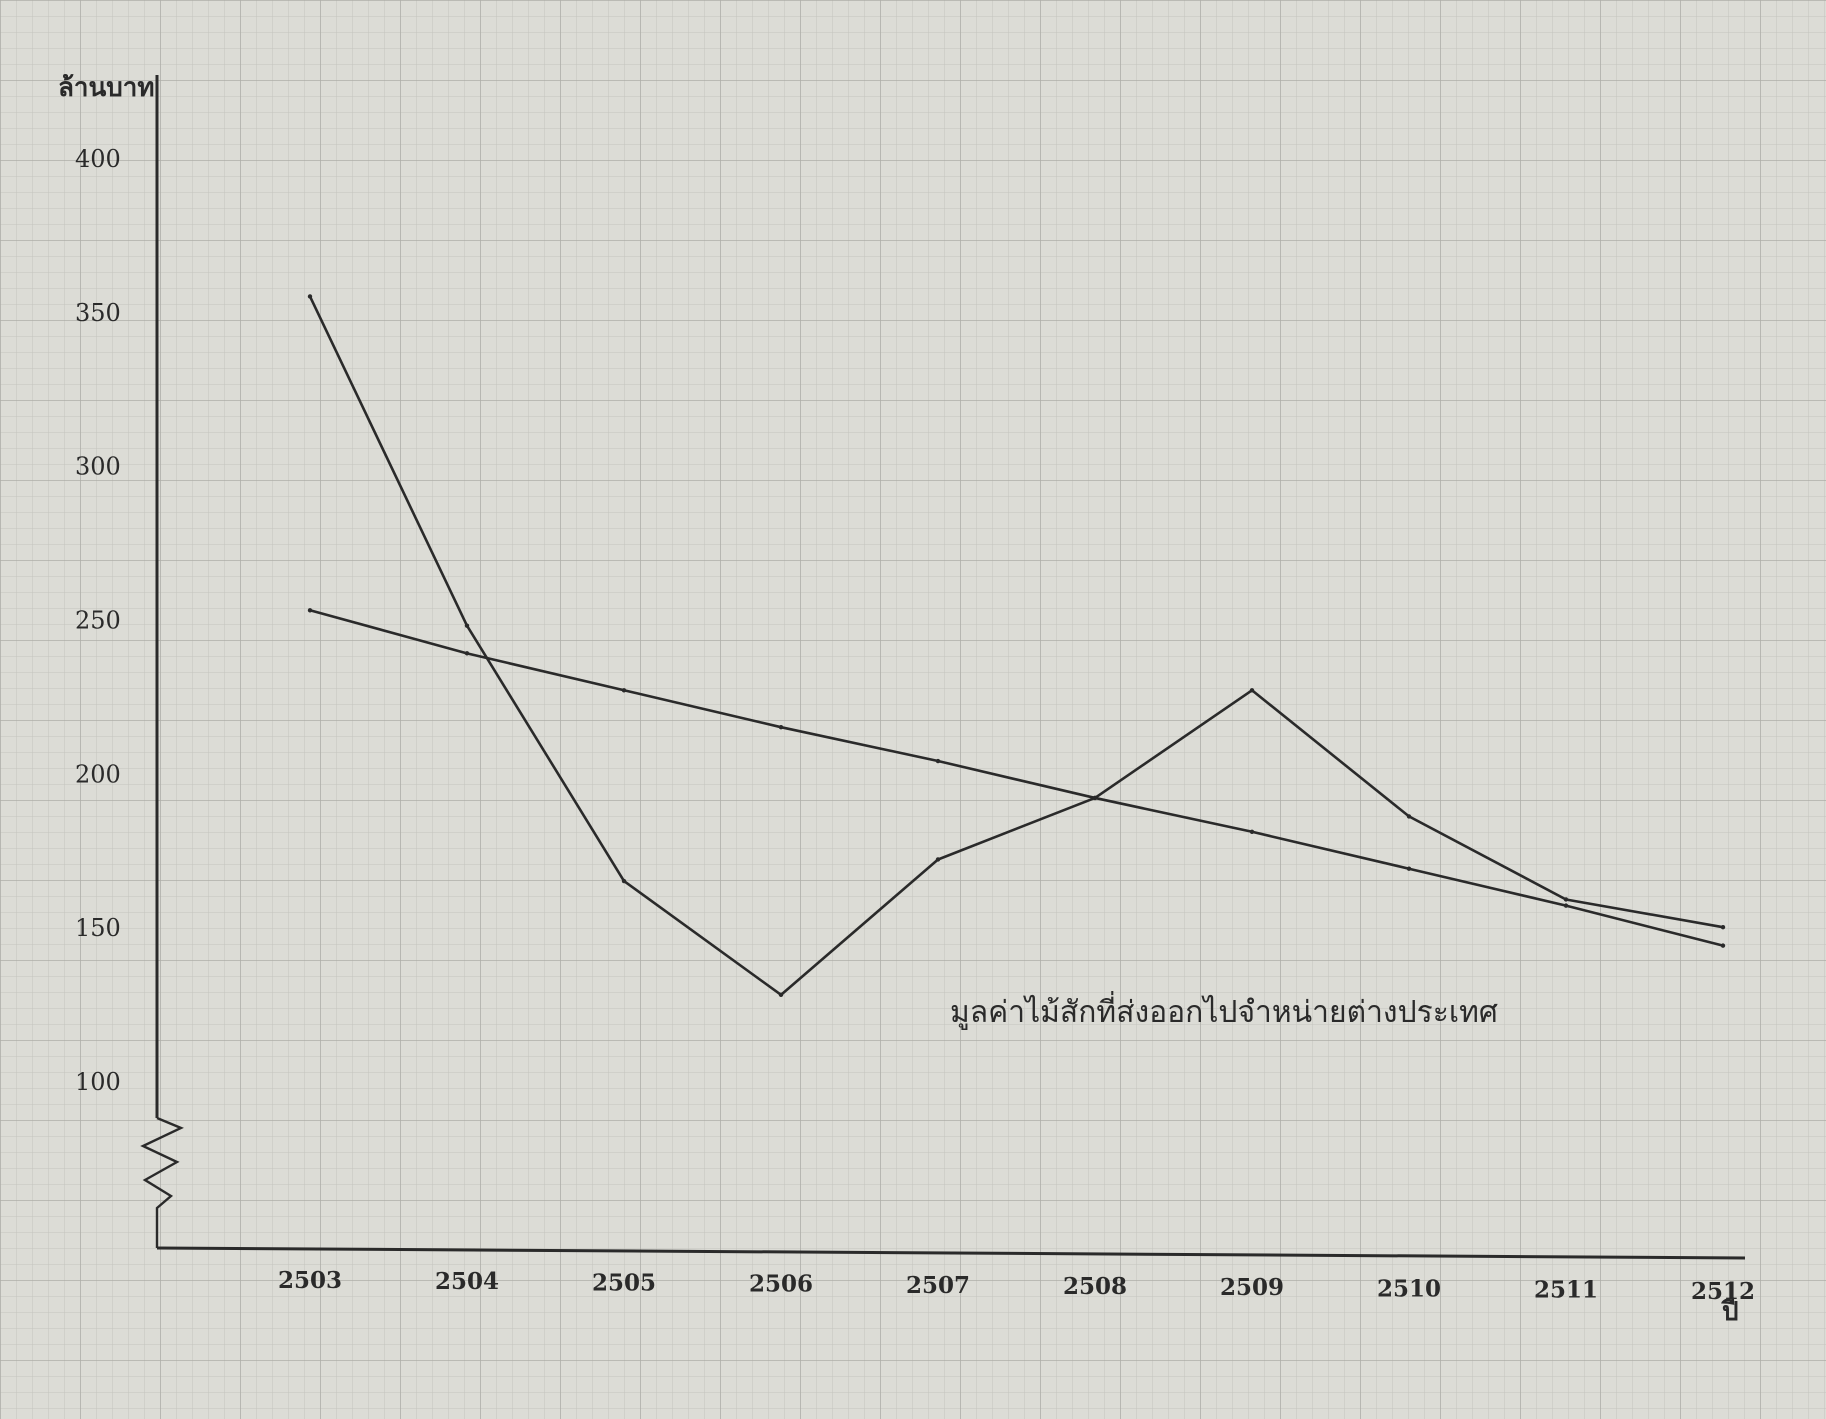  What do you see at coordinates (98, 313) in the screenshot?
I see `y-tick-label: 350` at bounding box center [98, 313].